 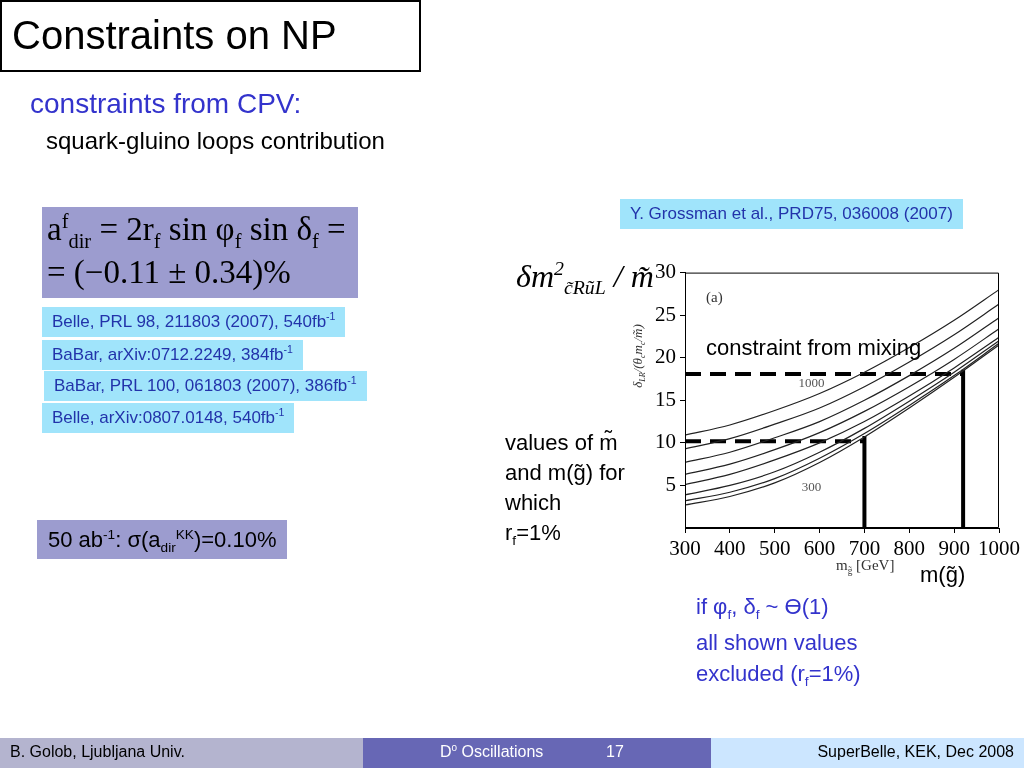 What do you see at coordinates (665, 356) in the screenshot?
I see `y-tick-label: 20` at bounding box center [665, 356].